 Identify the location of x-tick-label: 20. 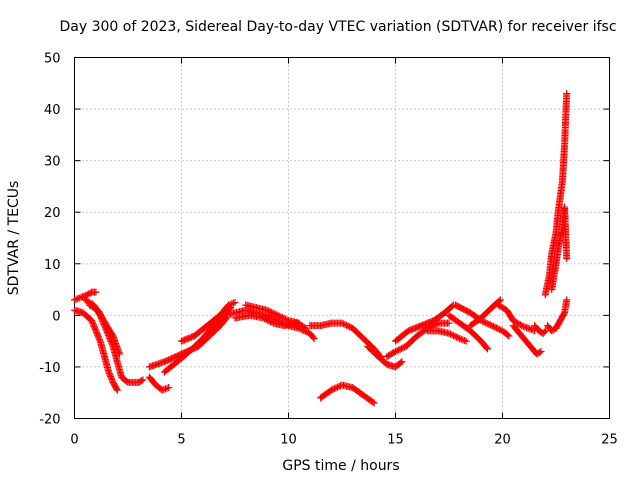
(502, 440).